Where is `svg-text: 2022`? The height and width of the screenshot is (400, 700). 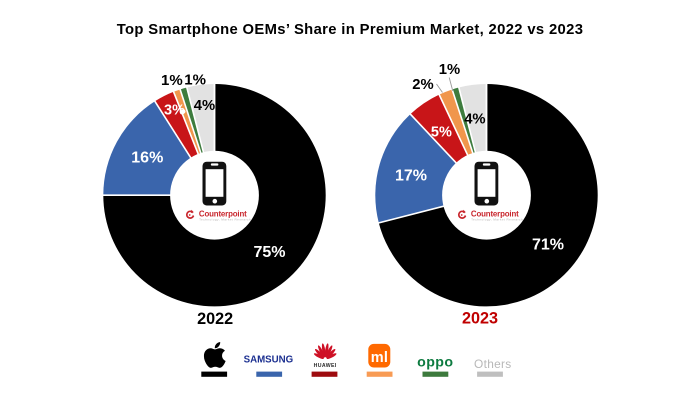 svg-text: 2022 is located at coordinates (215, 319).